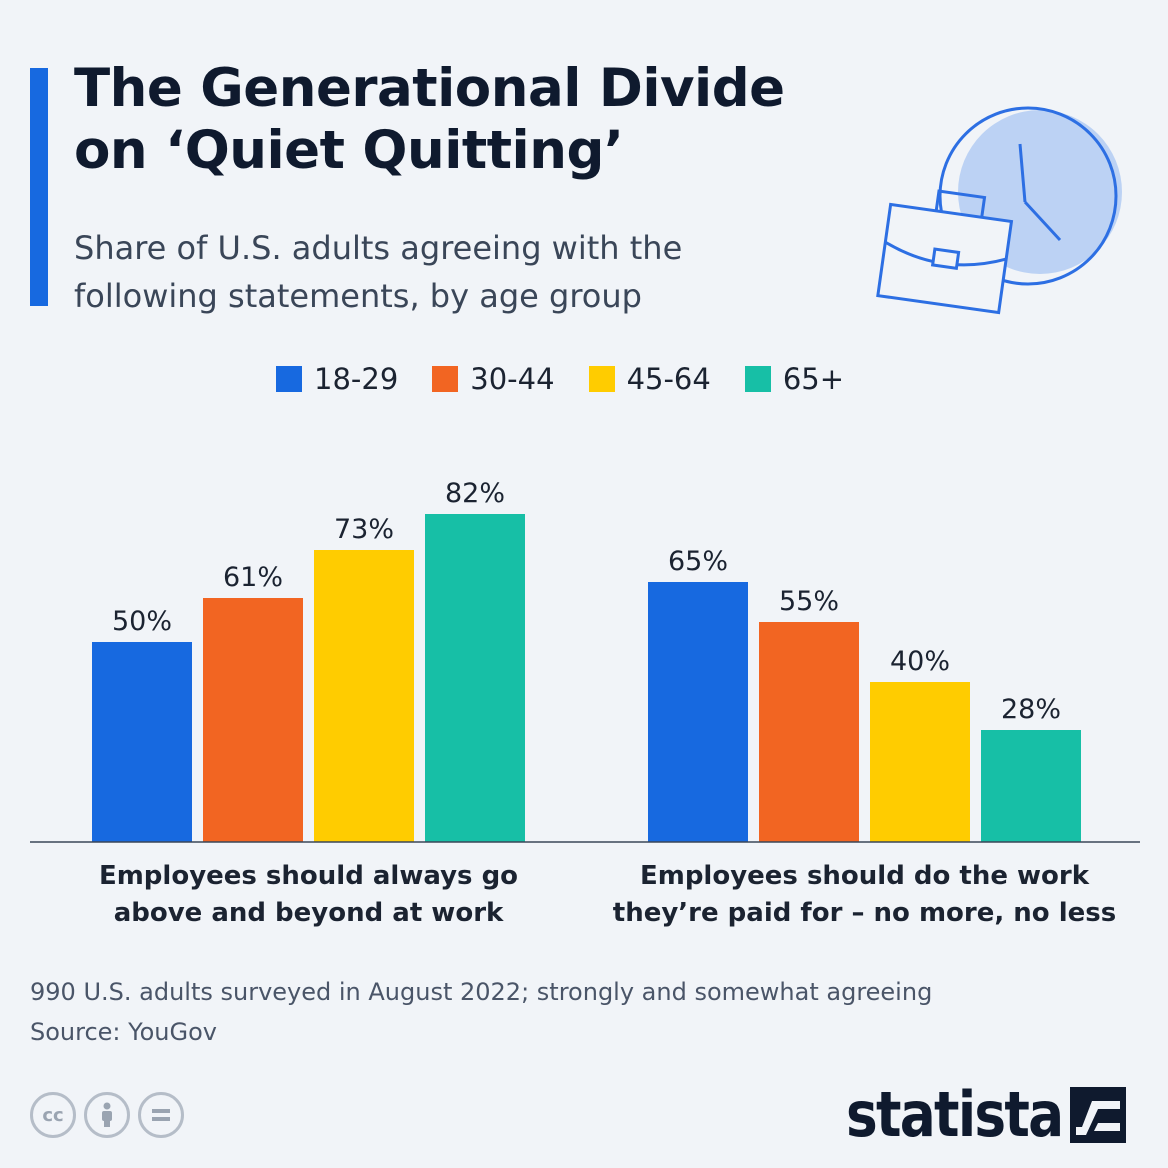 This screenshot has height=1168, width=1168. What do you see at coordinates (142, 621) in the screenshot?
I see `data-label-18-29-group-1: 50%` at bounding box center [142, 621].